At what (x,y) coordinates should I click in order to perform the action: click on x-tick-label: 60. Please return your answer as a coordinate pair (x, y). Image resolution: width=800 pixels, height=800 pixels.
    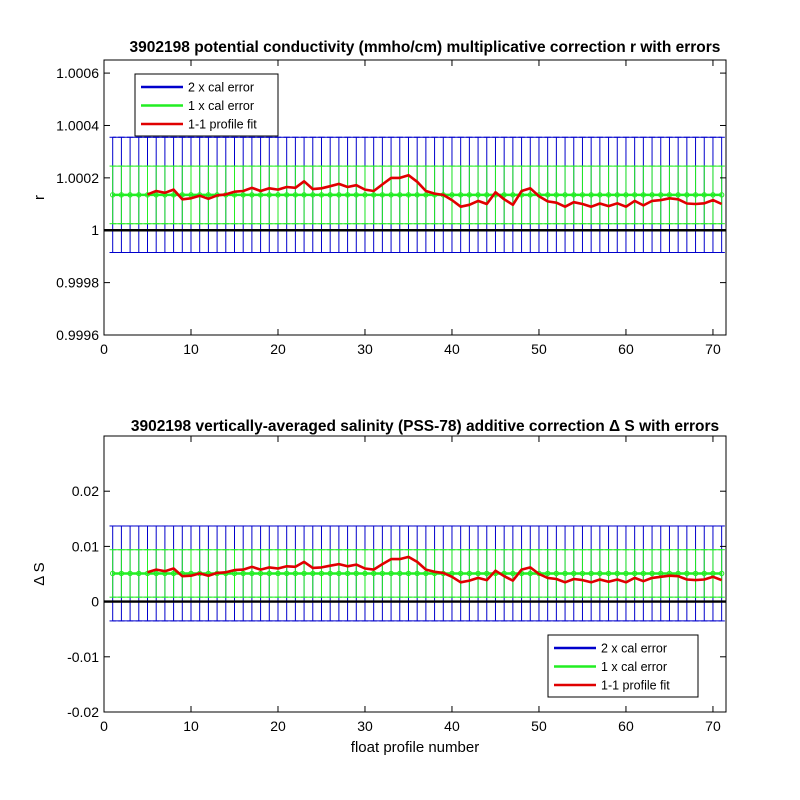
    Looking at the image, I should click on (626, 726).